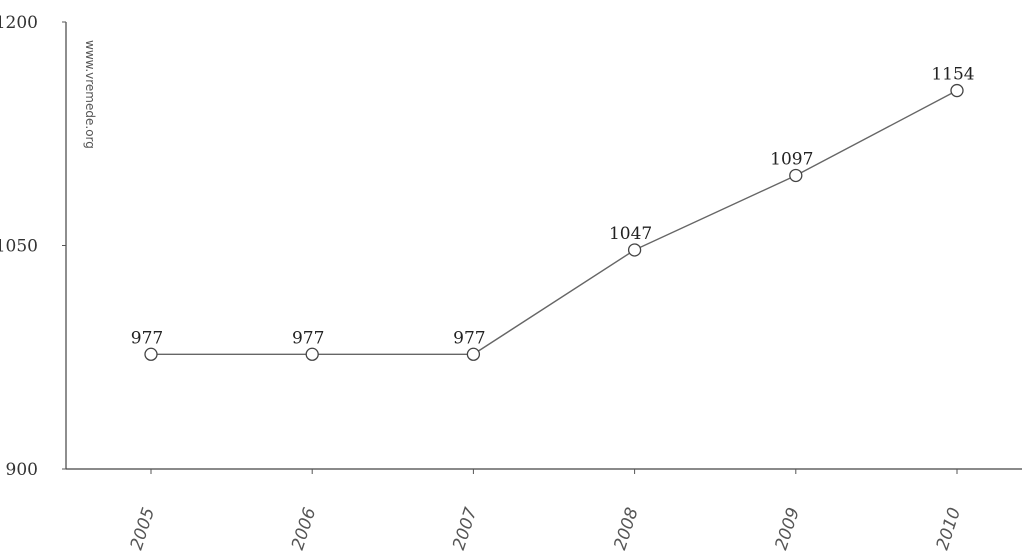  I want to click on x-tick-label: 2006, so click(304, 529).